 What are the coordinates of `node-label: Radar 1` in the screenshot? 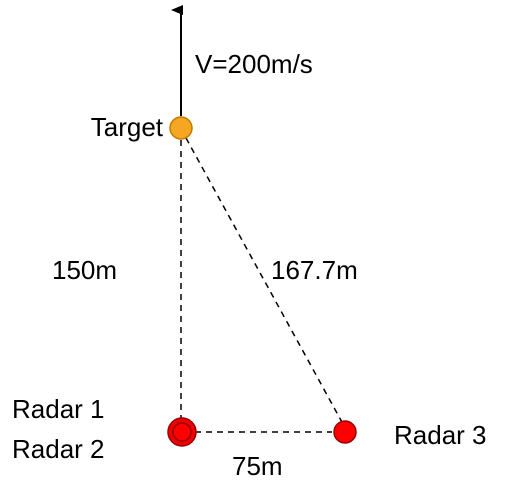 It's located at (58, 409).